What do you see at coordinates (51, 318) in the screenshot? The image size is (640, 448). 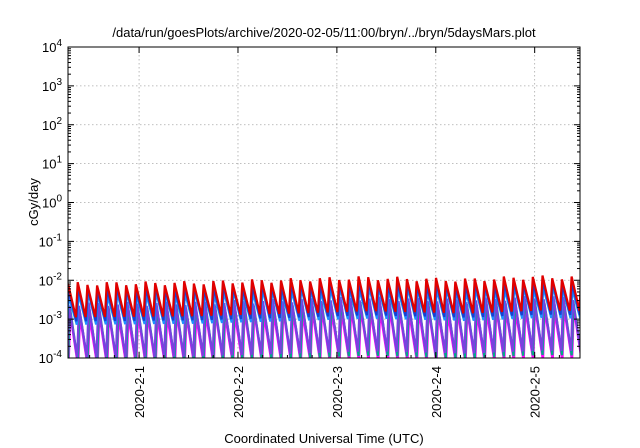 I see `y-tick-label: 10⁻³` at bounding box center [51, 318].